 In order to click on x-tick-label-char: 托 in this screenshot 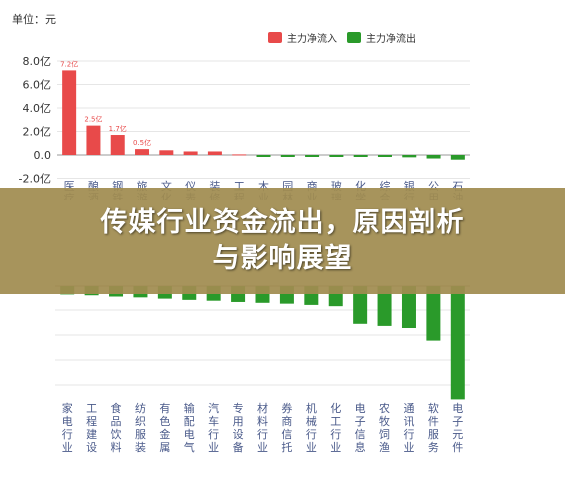, I will do `click(286, 447)`.